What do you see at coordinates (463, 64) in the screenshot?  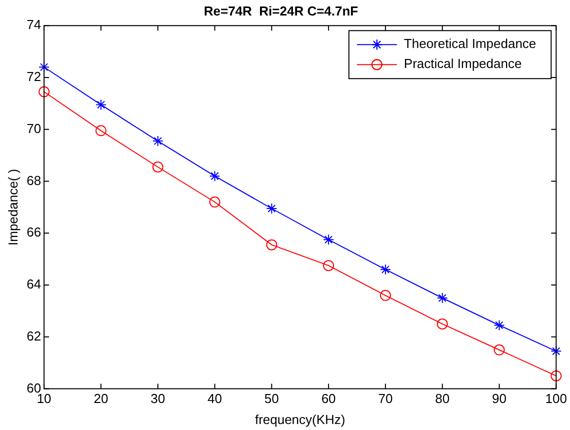 I see `legend-label: Practical Impedance` at bounding box center [463, 64].